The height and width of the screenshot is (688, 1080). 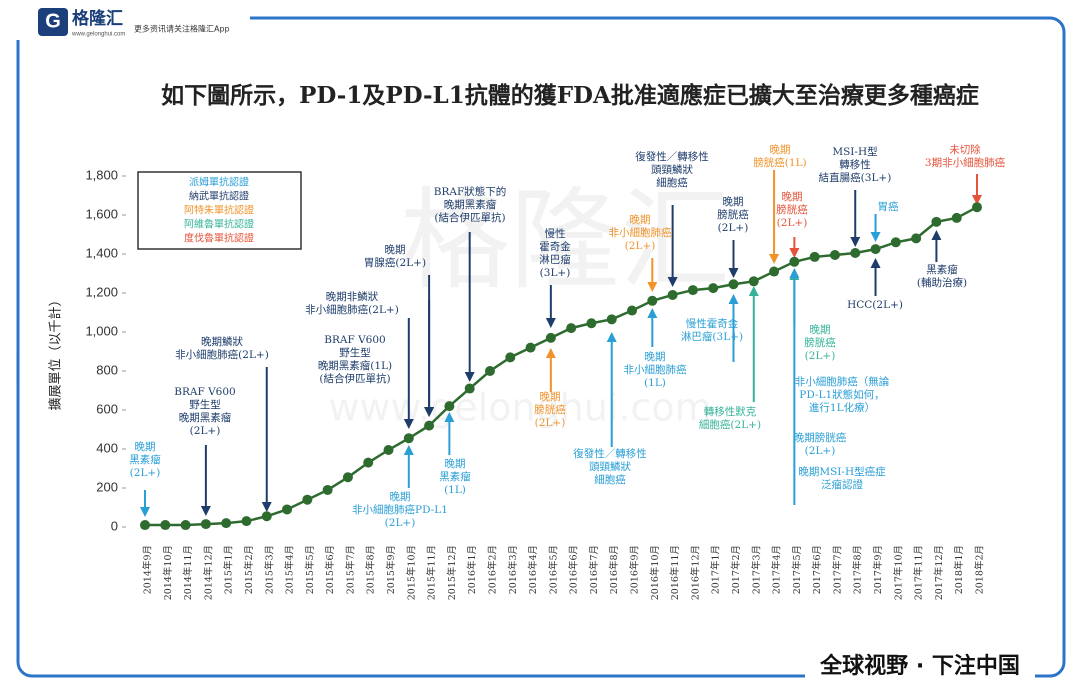 I want to click on x-tick-label: 2017年3月, so click(x=756, y=569).